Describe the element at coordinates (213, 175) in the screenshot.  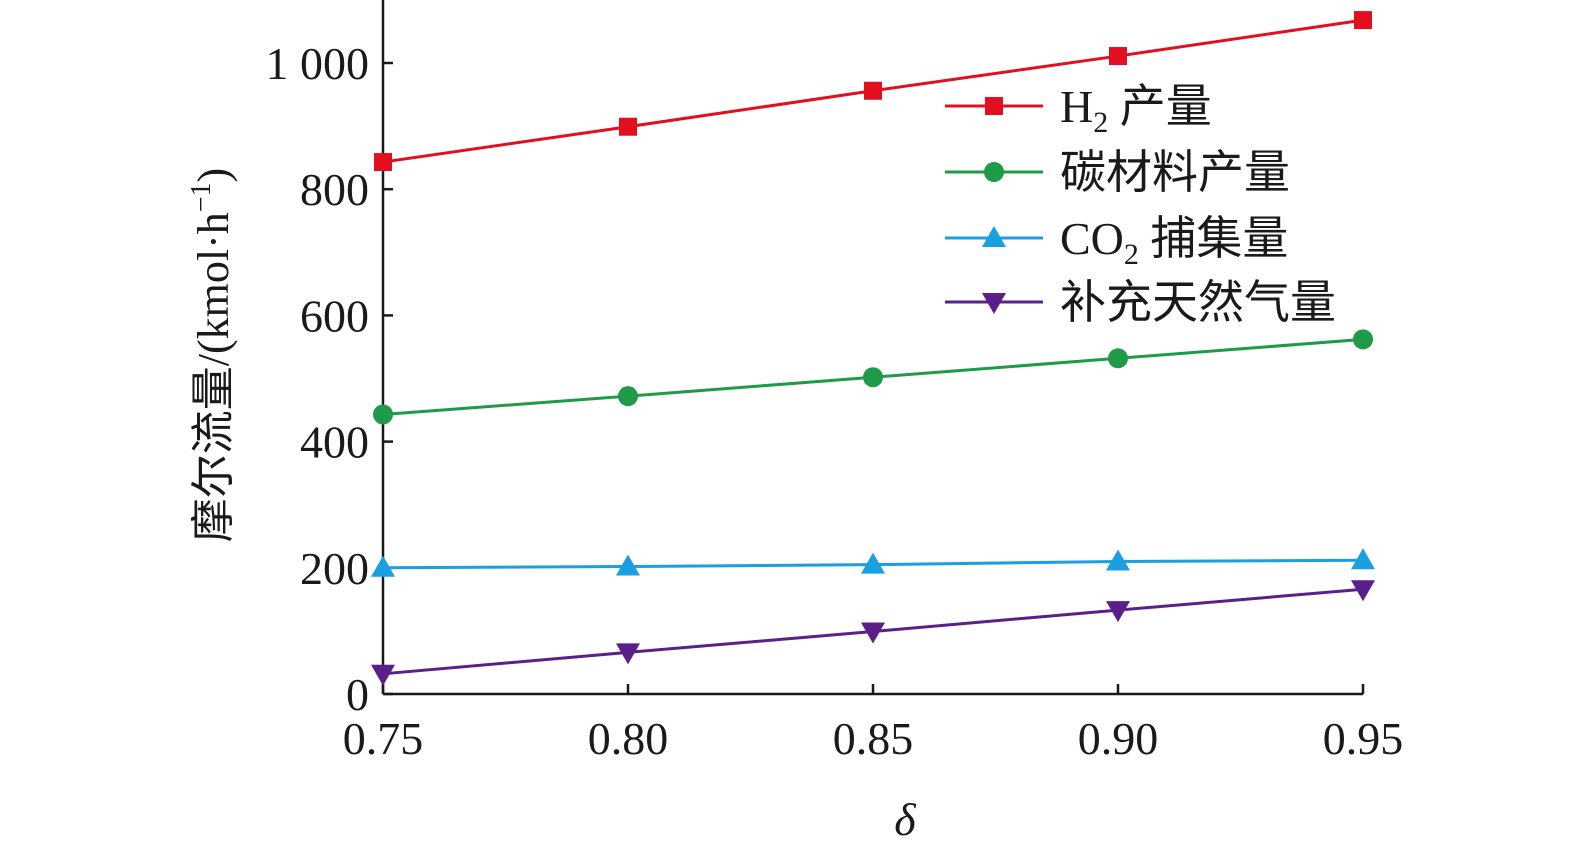
I see `y-axis-title-close: )` at that location.